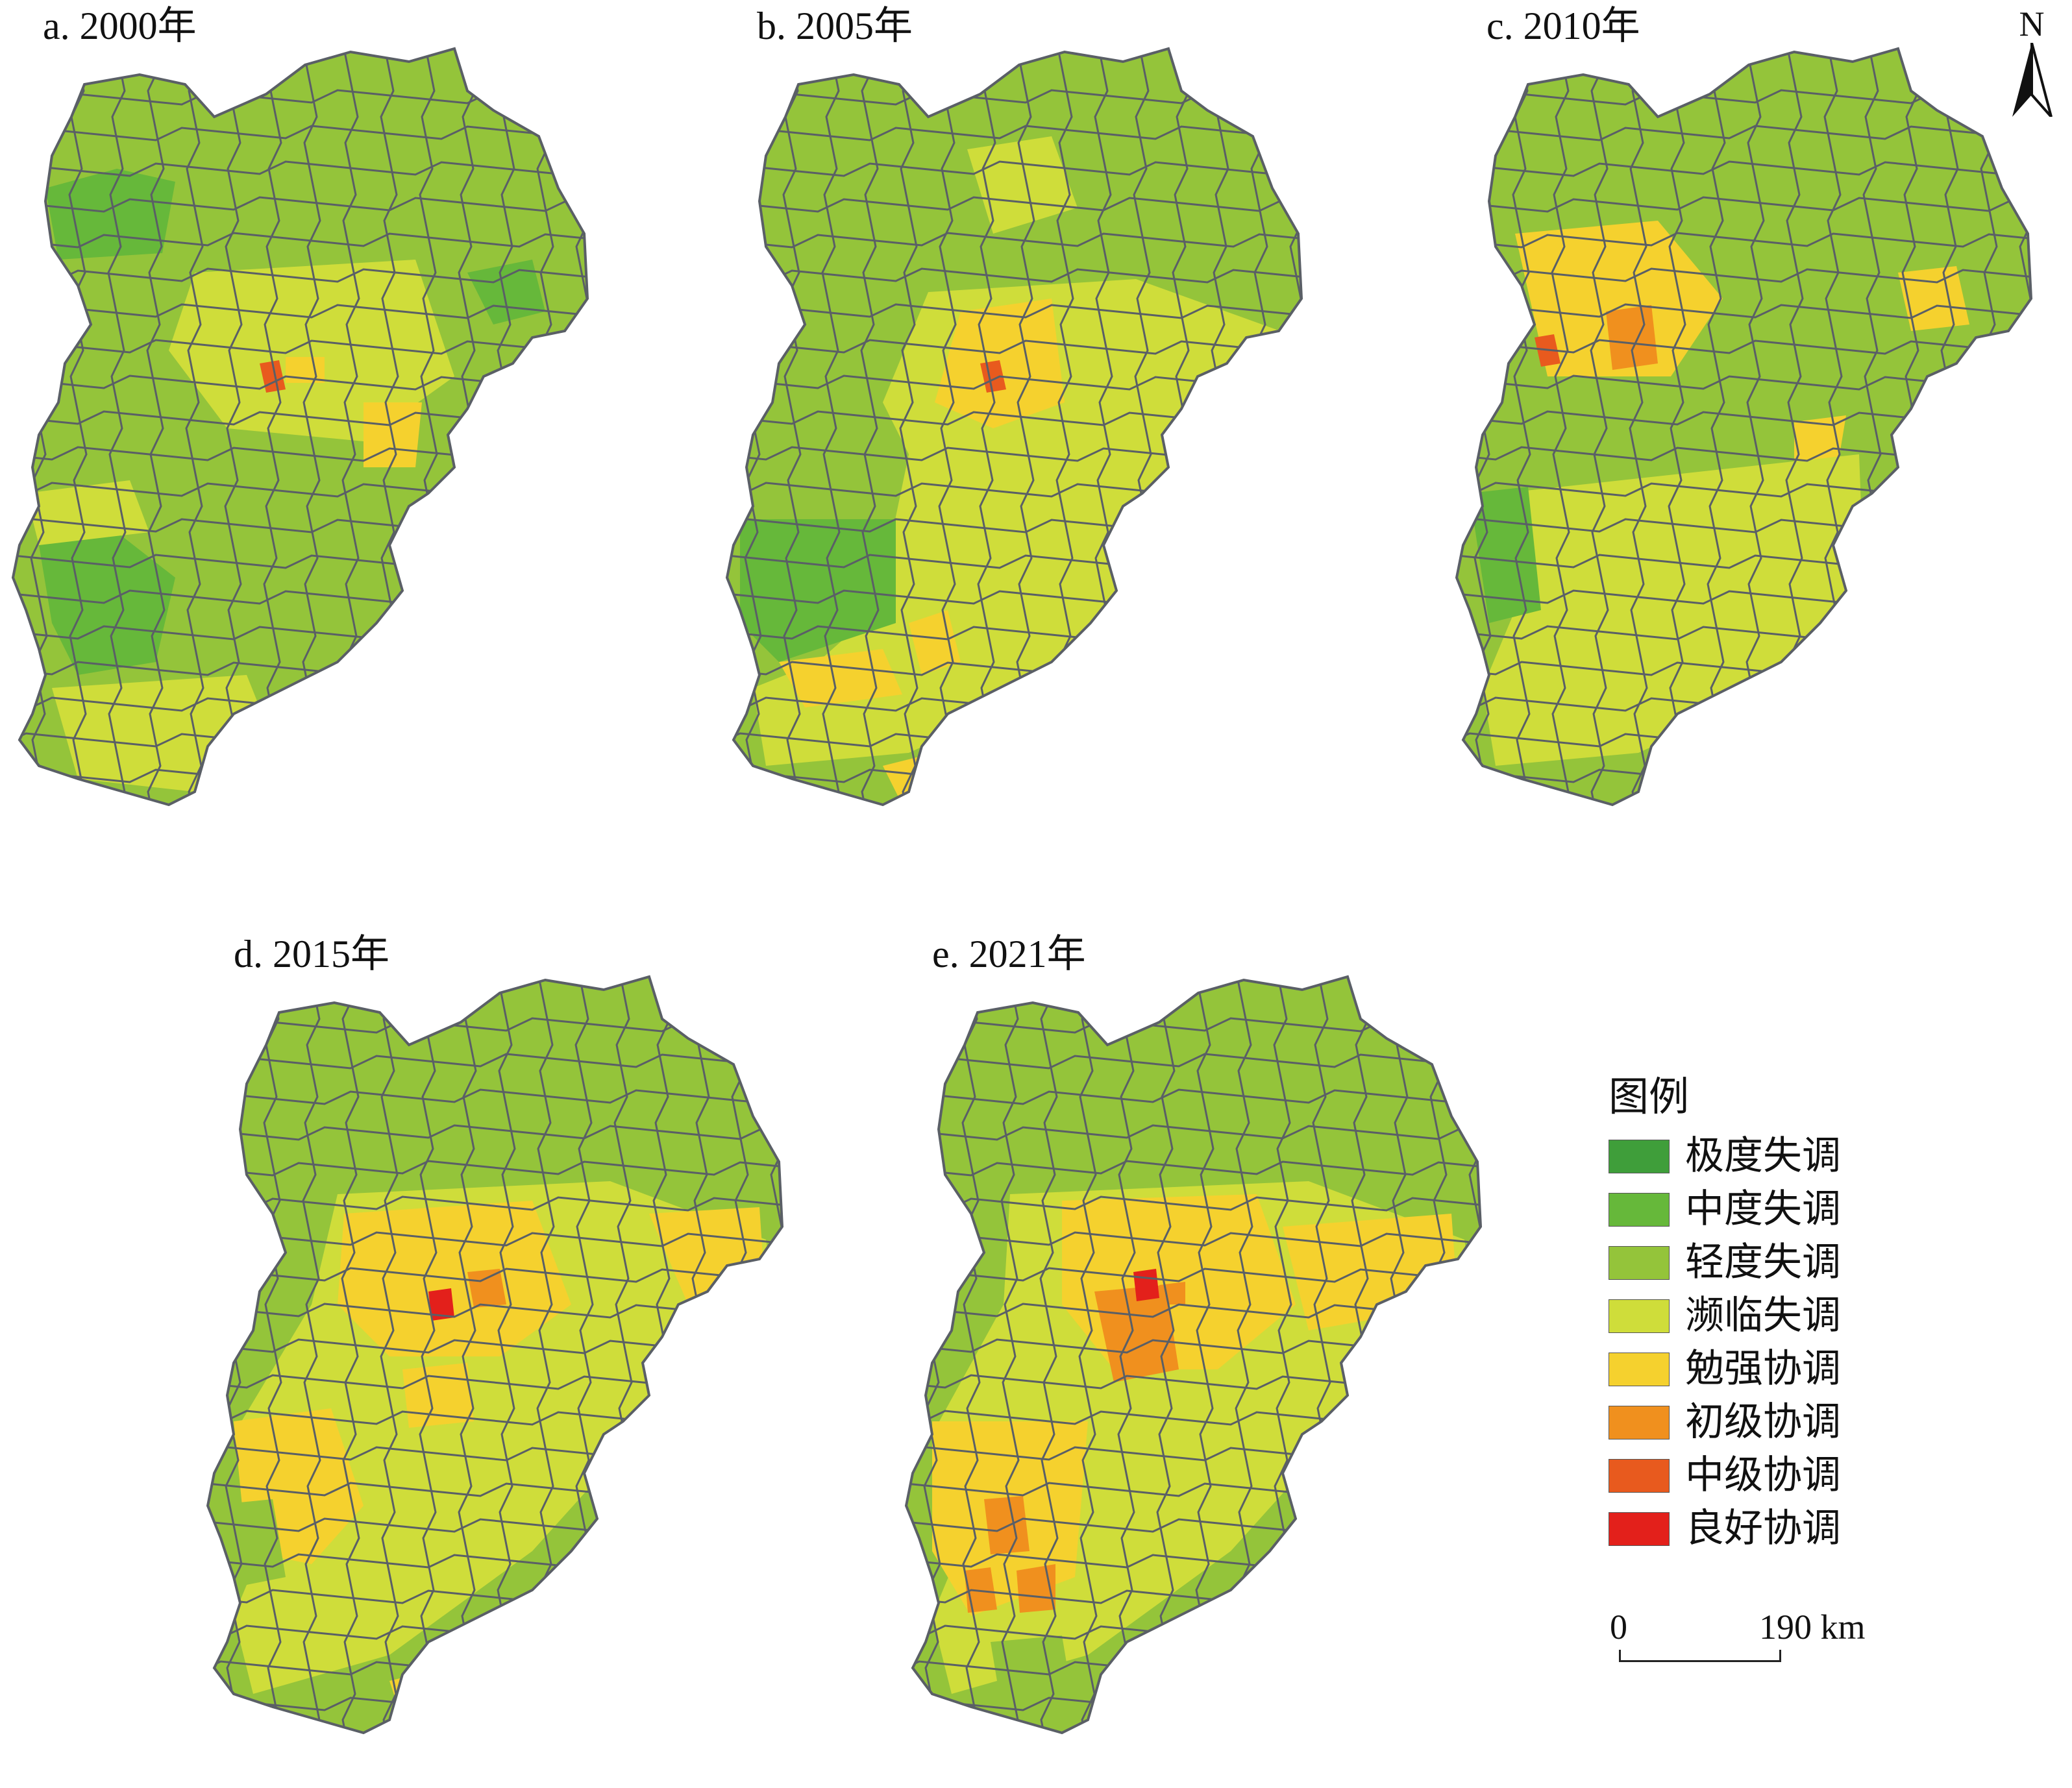 This screenshot has height=1788, width=2072. I want to click on legend-label: 濒临失调, so click(1763, 1315).